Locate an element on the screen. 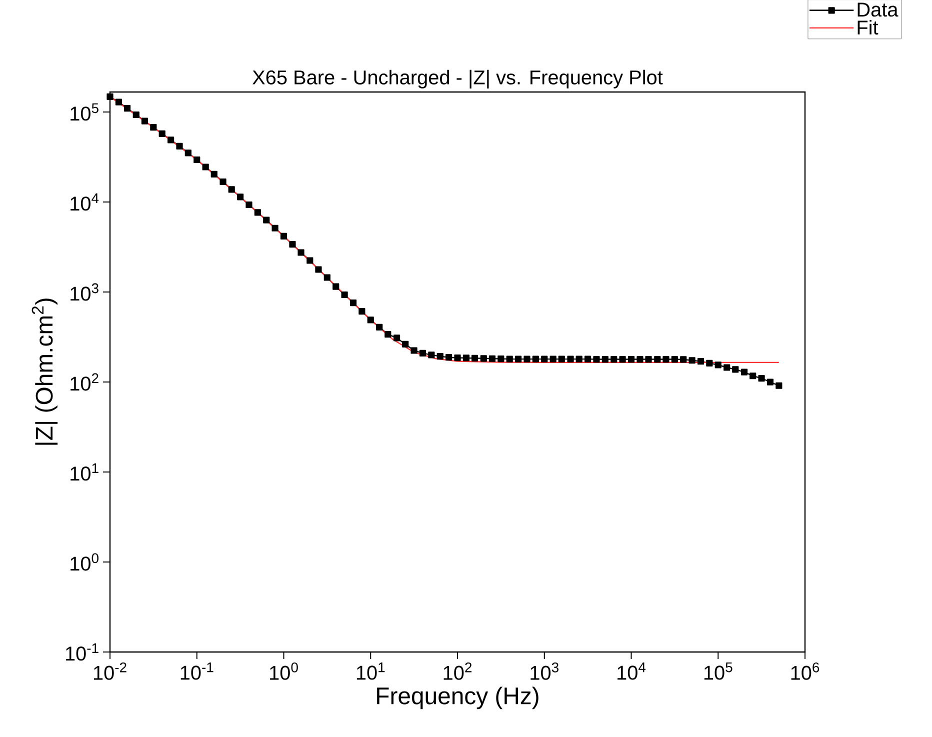  x-tick-label: 10$^{6}$ is located at coordinates (805, 671).